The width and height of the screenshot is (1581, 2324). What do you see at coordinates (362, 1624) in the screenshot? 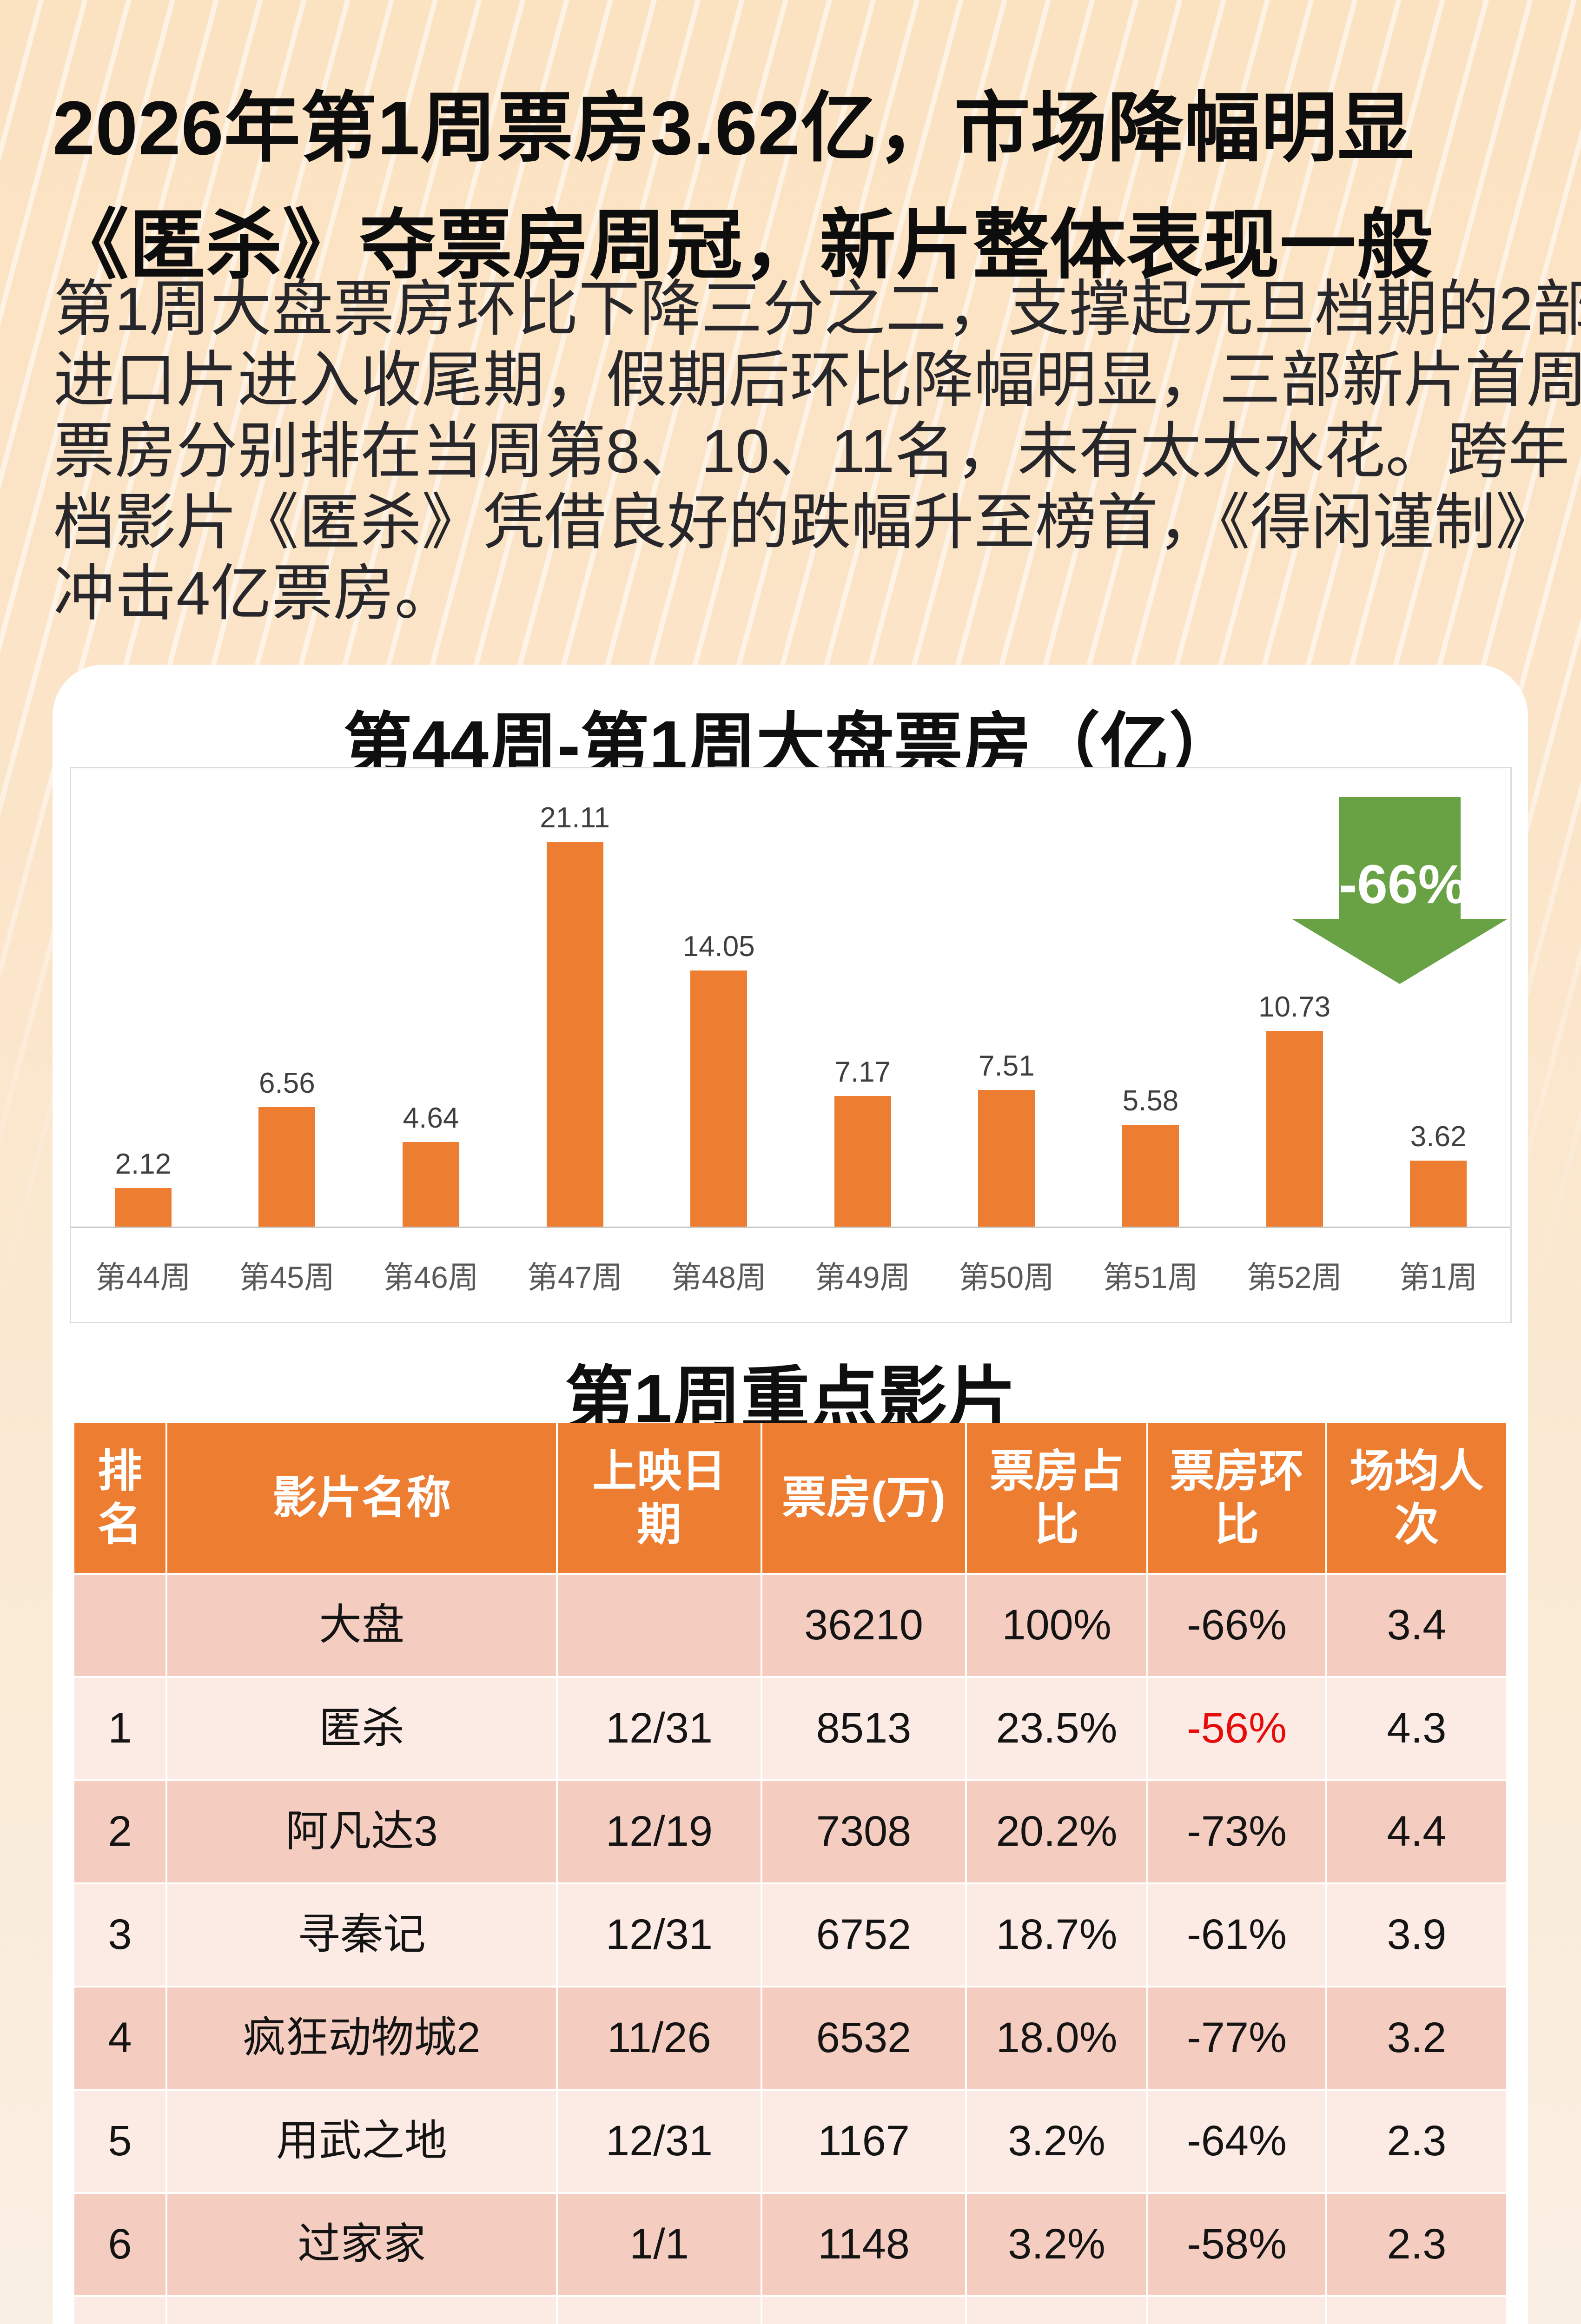
I see `cell-name: 大盘` at bounding box center [362, 1624].